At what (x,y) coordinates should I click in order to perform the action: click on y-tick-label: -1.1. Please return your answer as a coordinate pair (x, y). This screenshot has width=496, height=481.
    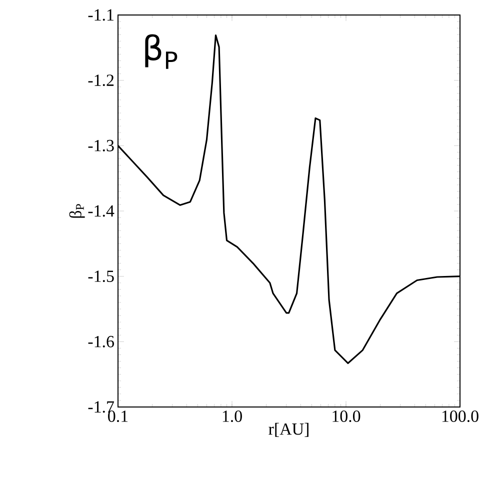
    Looking at the image, I should click on (101, 15).